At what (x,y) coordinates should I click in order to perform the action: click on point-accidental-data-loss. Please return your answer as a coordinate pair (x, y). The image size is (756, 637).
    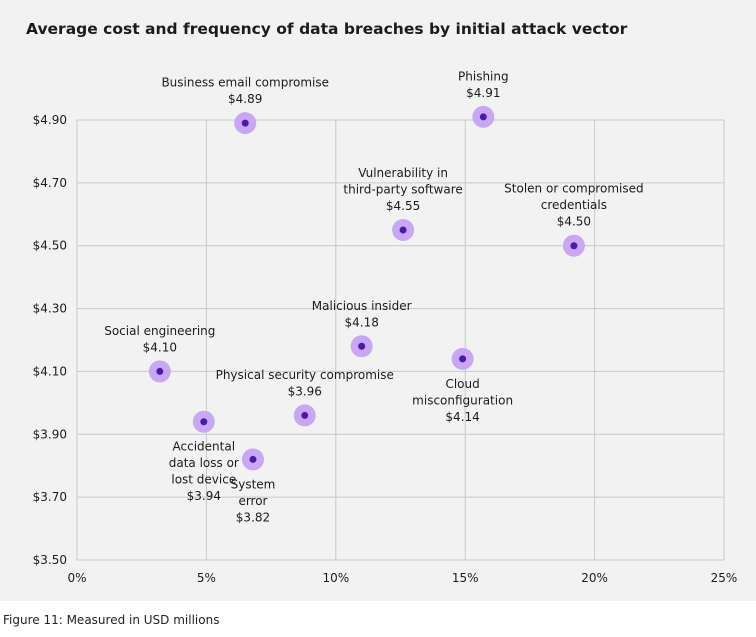
    Looking at the image, I should click on (203, 421).